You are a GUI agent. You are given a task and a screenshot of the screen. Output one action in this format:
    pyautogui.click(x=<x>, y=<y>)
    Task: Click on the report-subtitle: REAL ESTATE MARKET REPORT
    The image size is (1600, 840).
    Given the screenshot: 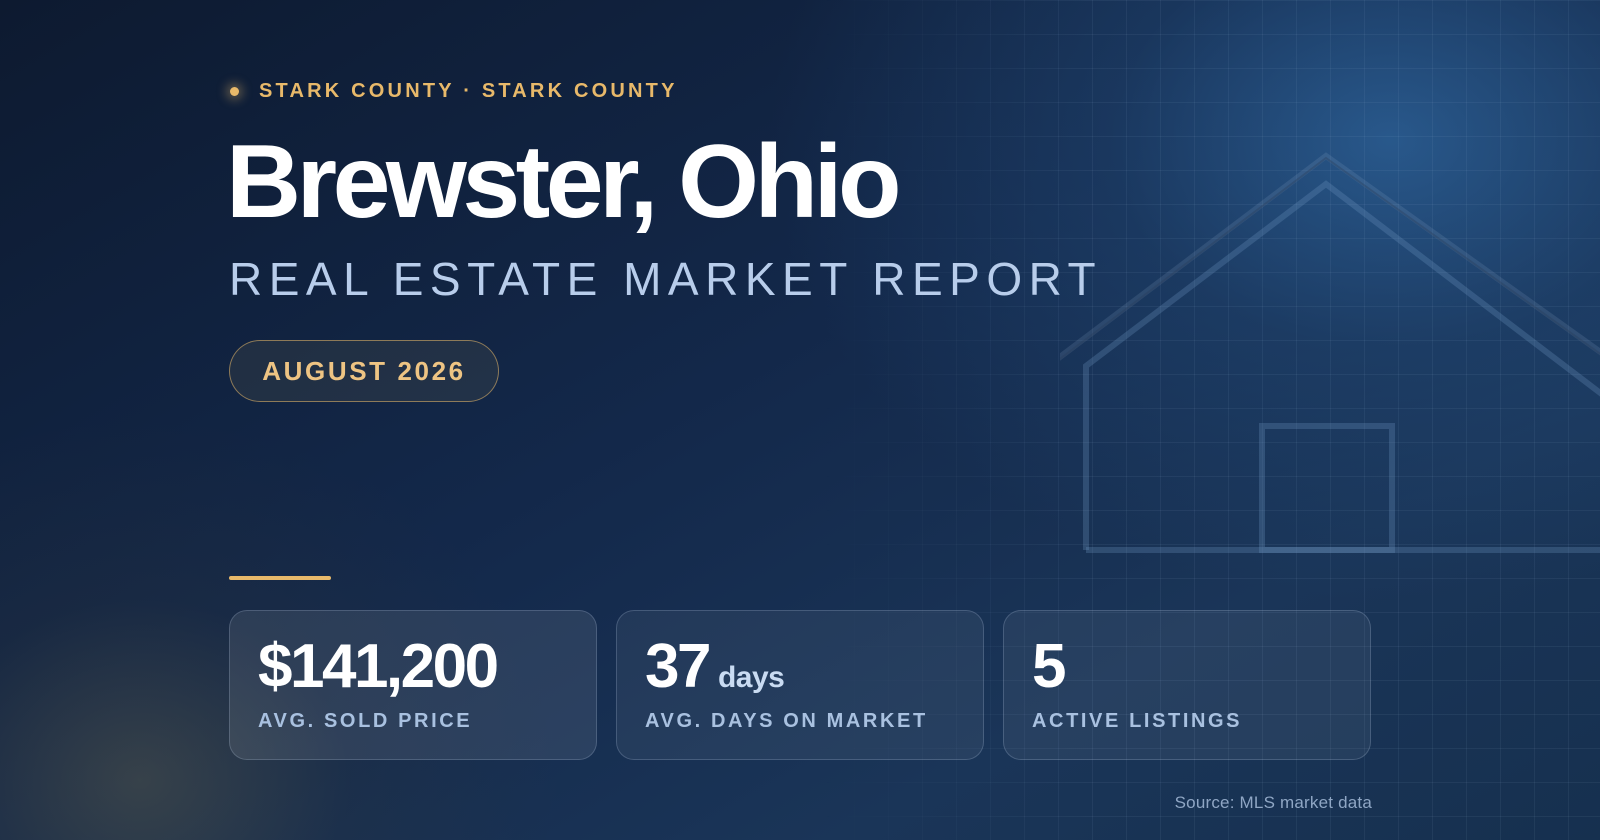 What is the action you would take?
    pyautogui.click(x=666, y=279)
    